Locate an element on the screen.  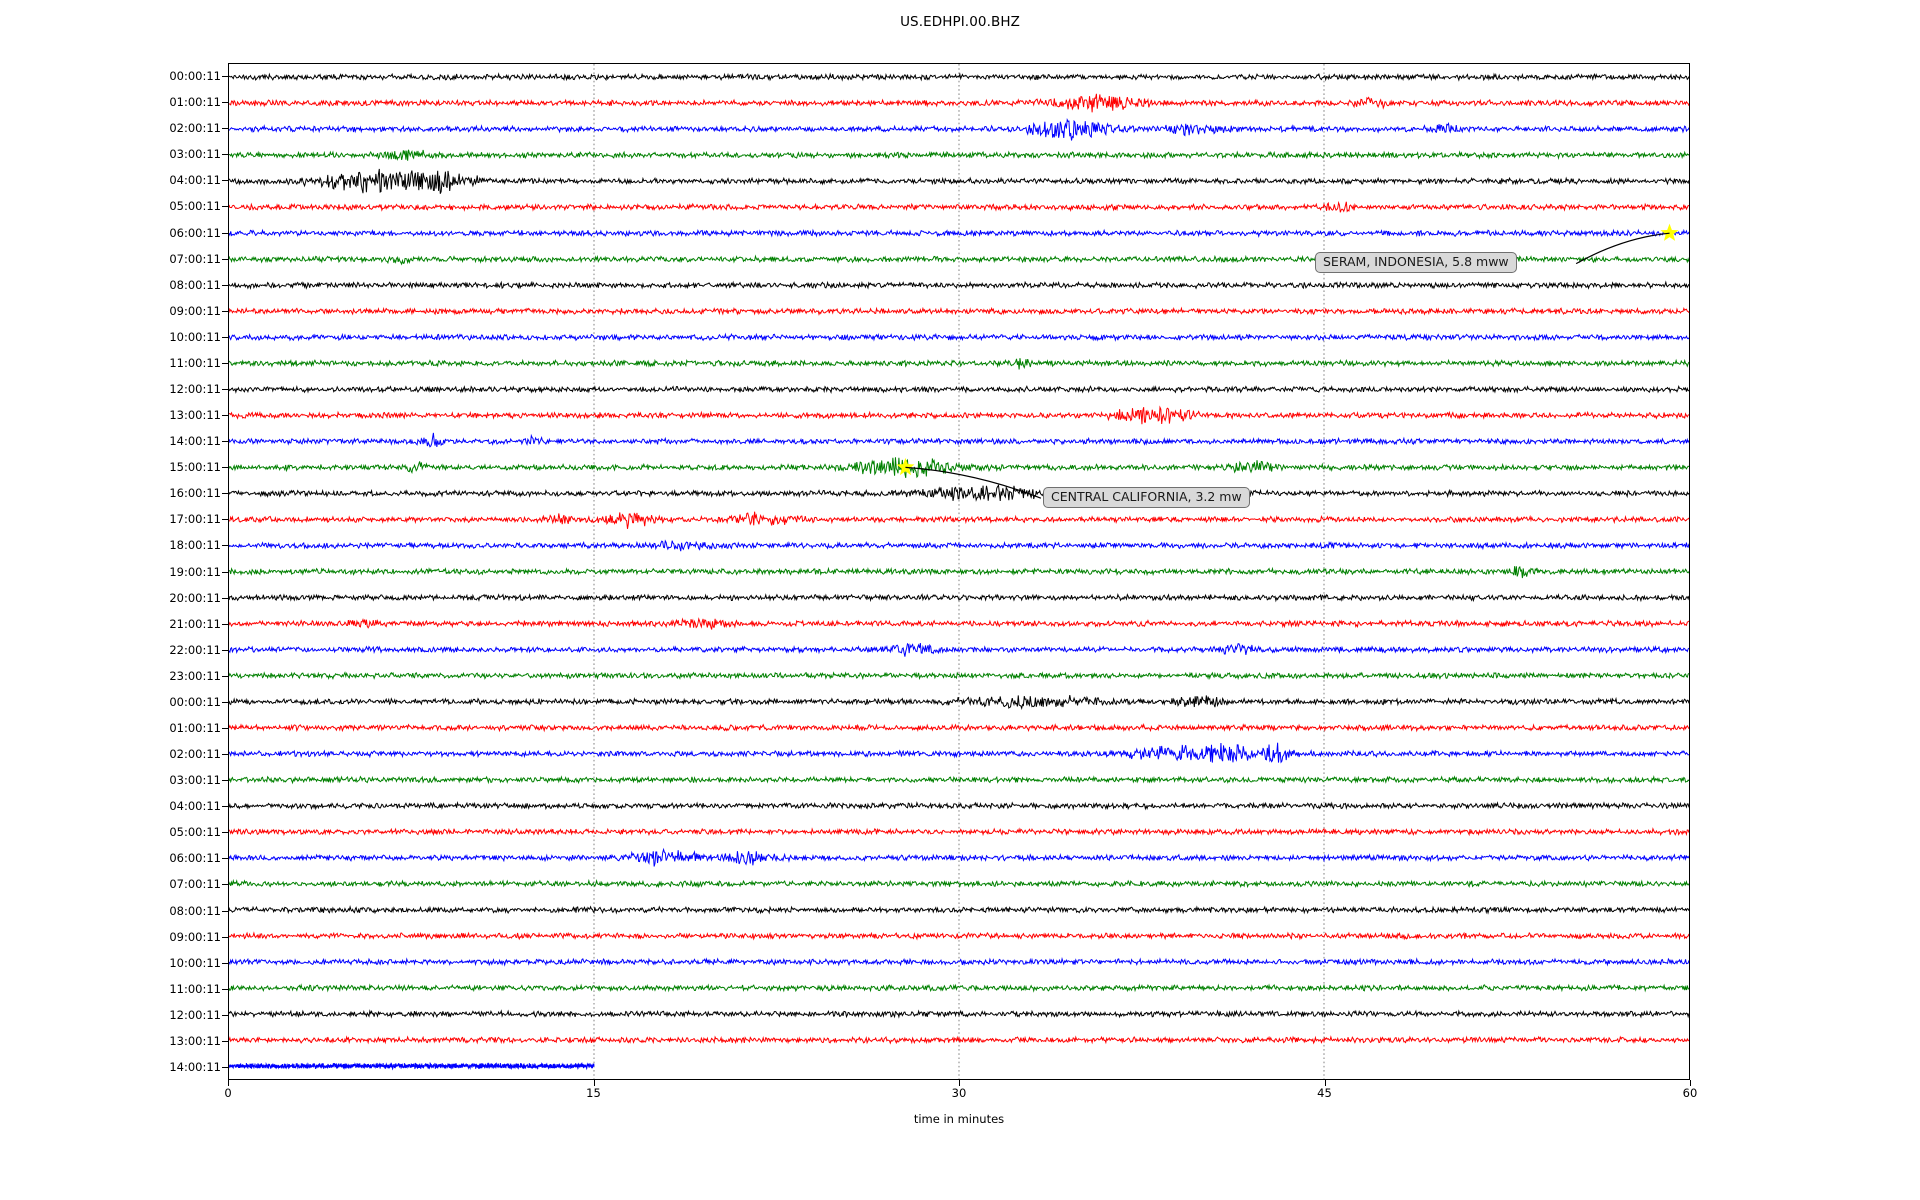
y-axis-tick-label: 14:00:11 is located at coordinates (195, 1066).